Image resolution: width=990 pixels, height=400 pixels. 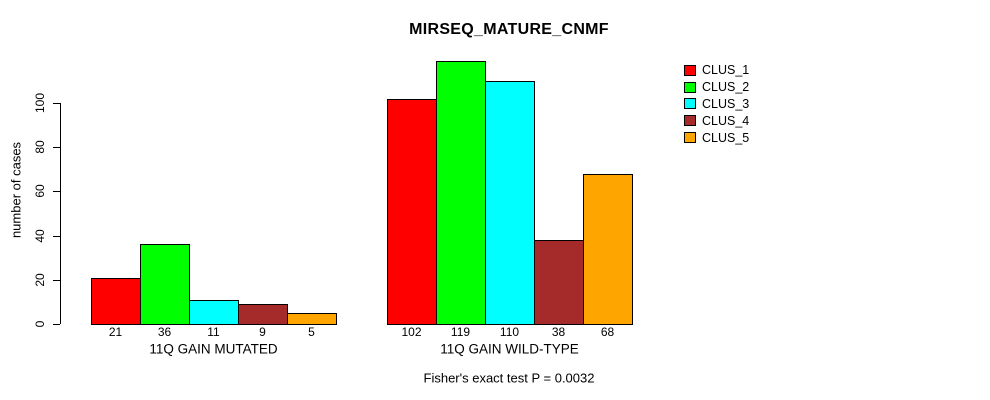 I want to click on y-axis-line, so click(x=60, y=213).